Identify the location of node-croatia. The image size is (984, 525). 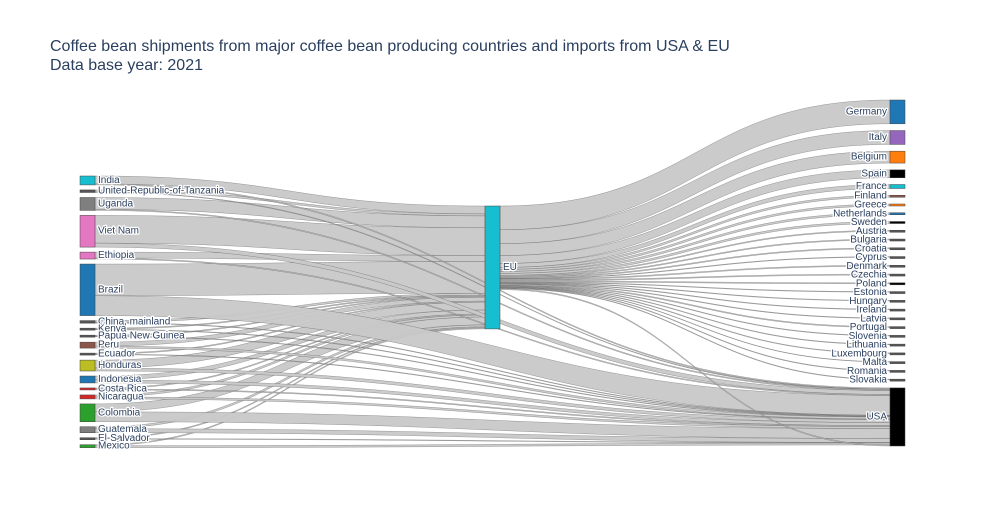
(897, 249).